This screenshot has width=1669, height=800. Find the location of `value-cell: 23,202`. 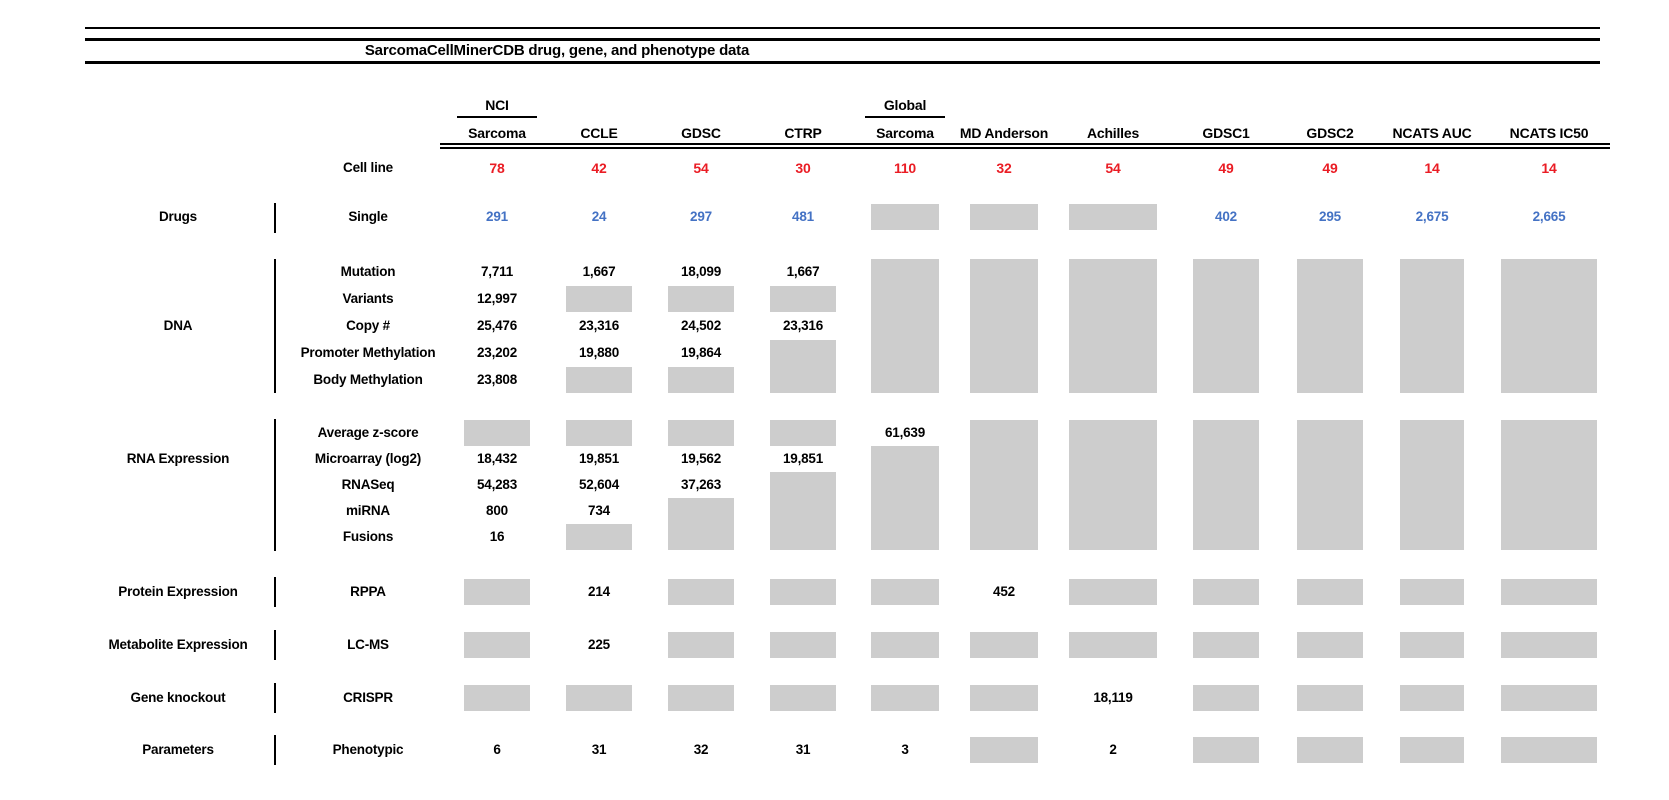

value-cell: 23,202 is located at coordinates (497, 352).